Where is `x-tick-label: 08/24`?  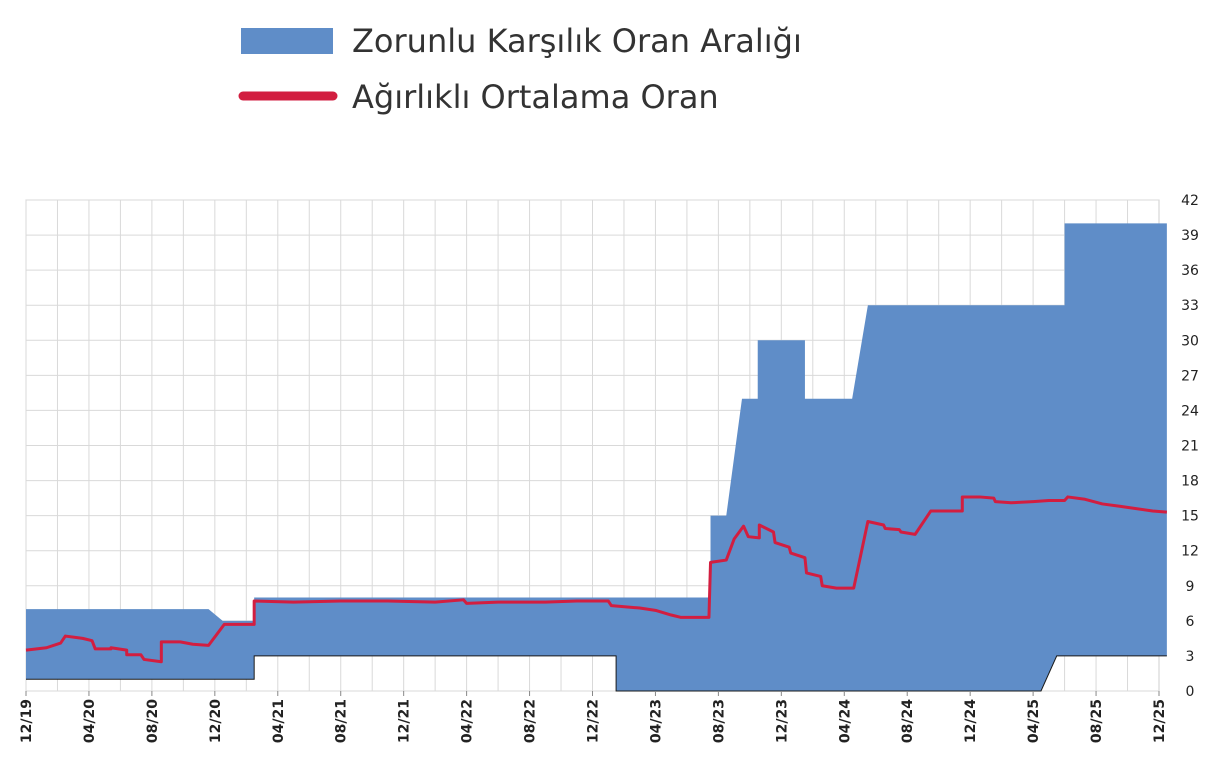 x-tick-label: 08/24 is located at coordinates (908, 721).